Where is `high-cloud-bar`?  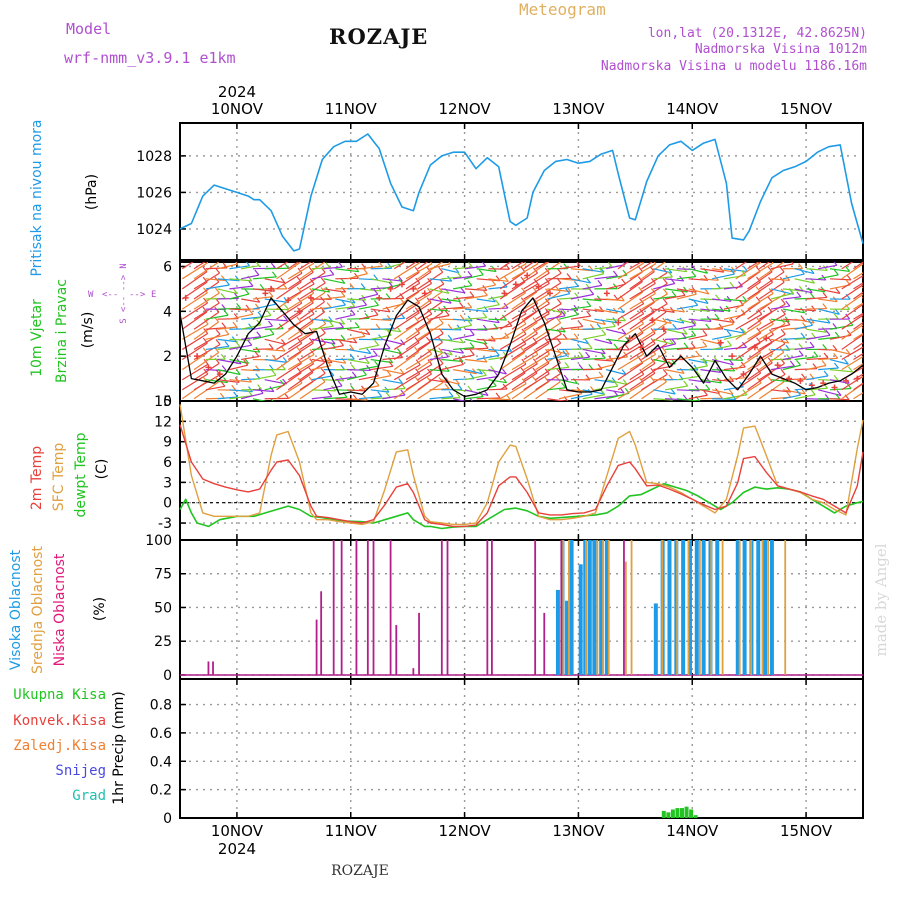 high-cloud-bar is located at coordinates (580, 619).